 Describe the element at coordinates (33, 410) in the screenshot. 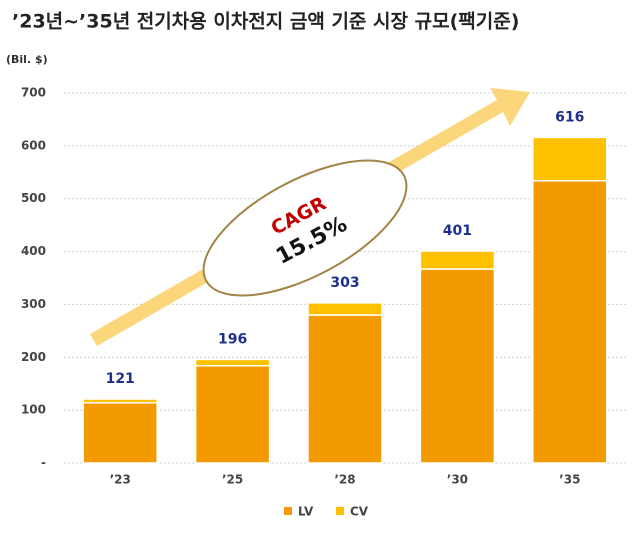

I see `y-tick-label: 100` at that location.